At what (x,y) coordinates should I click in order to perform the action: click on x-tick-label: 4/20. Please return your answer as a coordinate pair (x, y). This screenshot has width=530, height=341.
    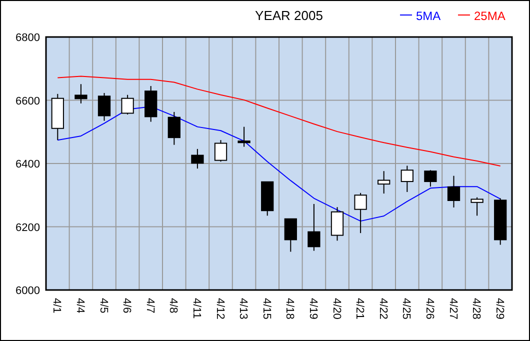
    Looking at the image, I should click on (336, 309).